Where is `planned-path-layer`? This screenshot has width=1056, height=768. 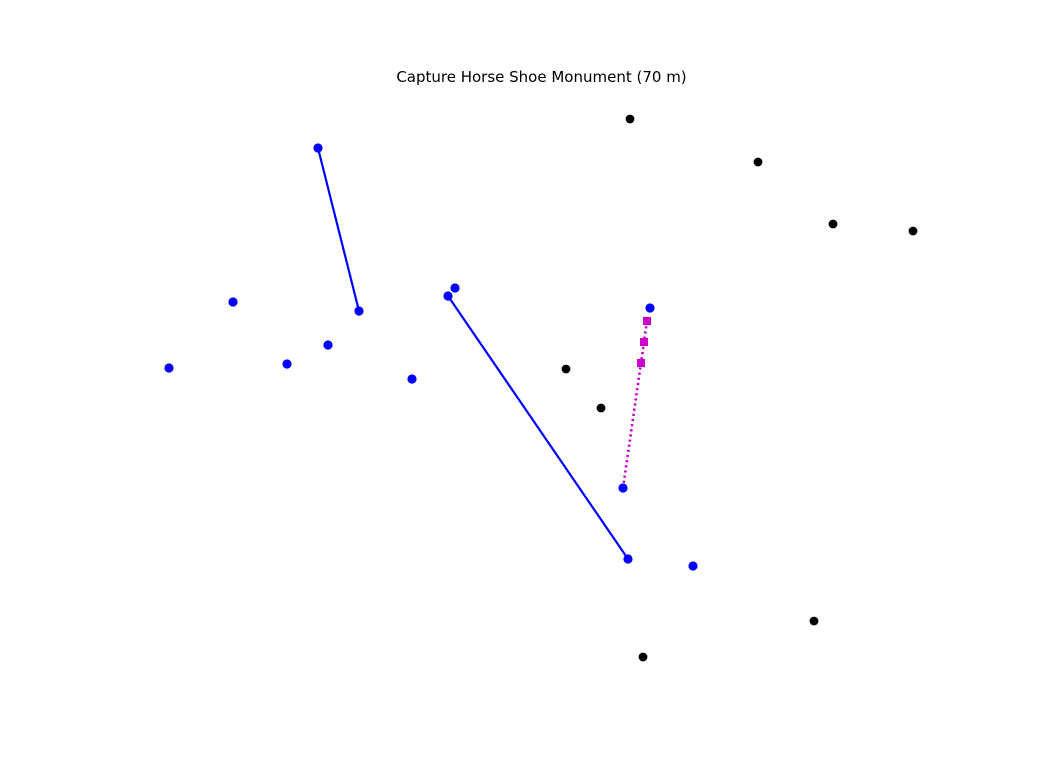 planned-path-layer is located at coordinates (636, 403).